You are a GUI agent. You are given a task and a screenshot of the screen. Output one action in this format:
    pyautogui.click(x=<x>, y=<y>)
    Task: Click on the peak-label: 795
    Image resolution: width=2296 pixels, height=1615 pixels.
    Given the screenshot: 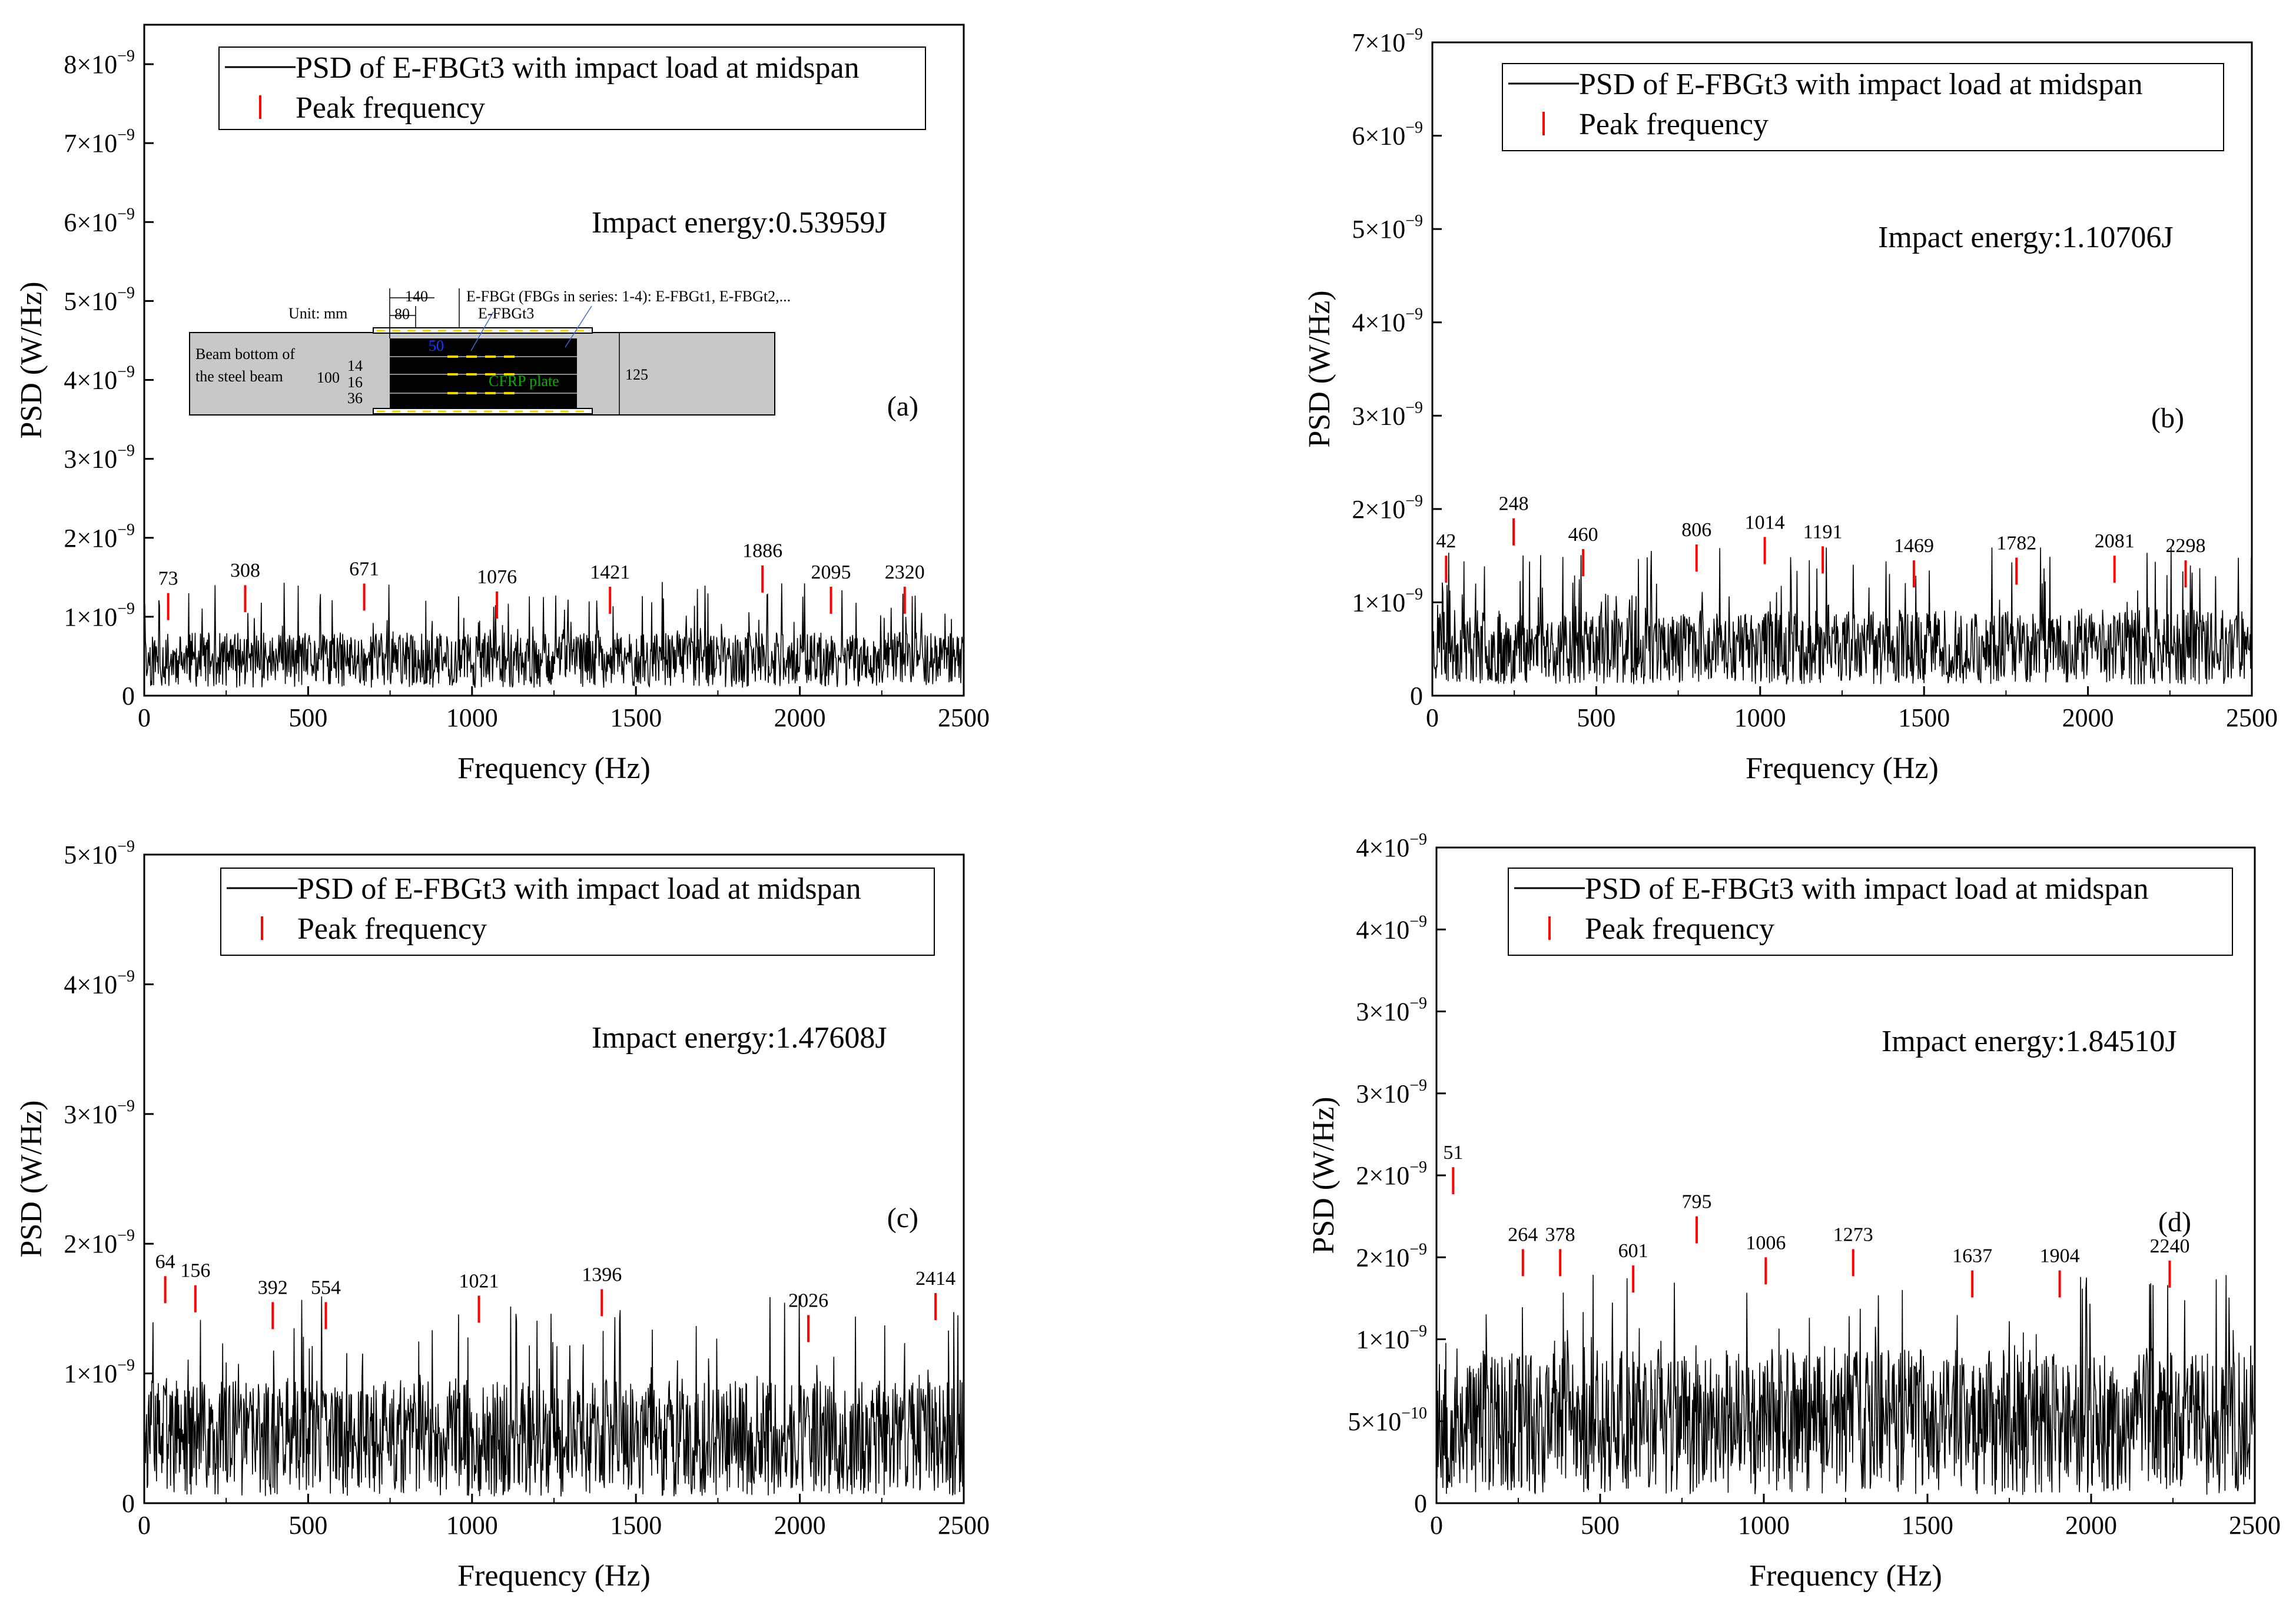 What is the action you would take?
    pyautogui.click(x=1697, y=1202)
    